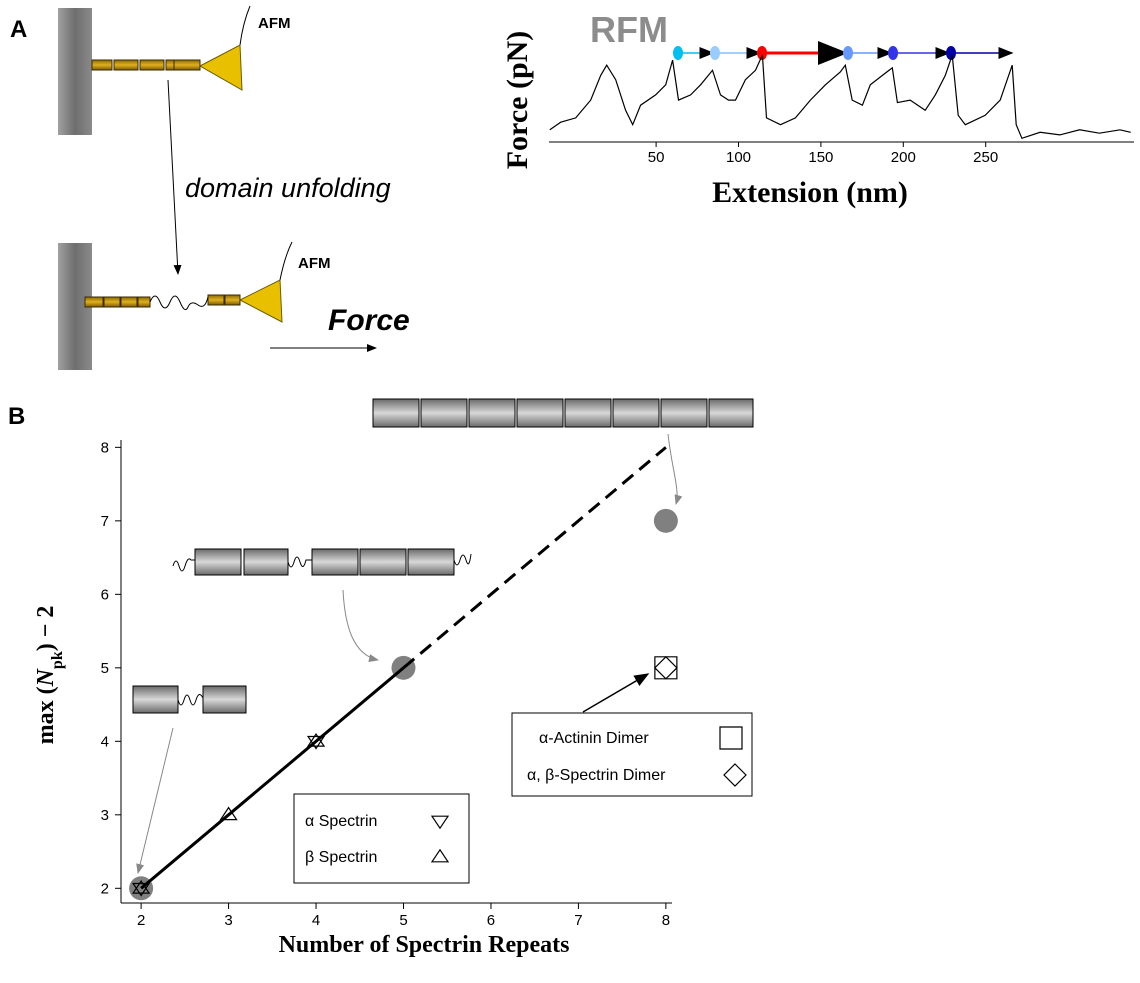  I want to click on x-tick-label: 7, so click(578, 920).